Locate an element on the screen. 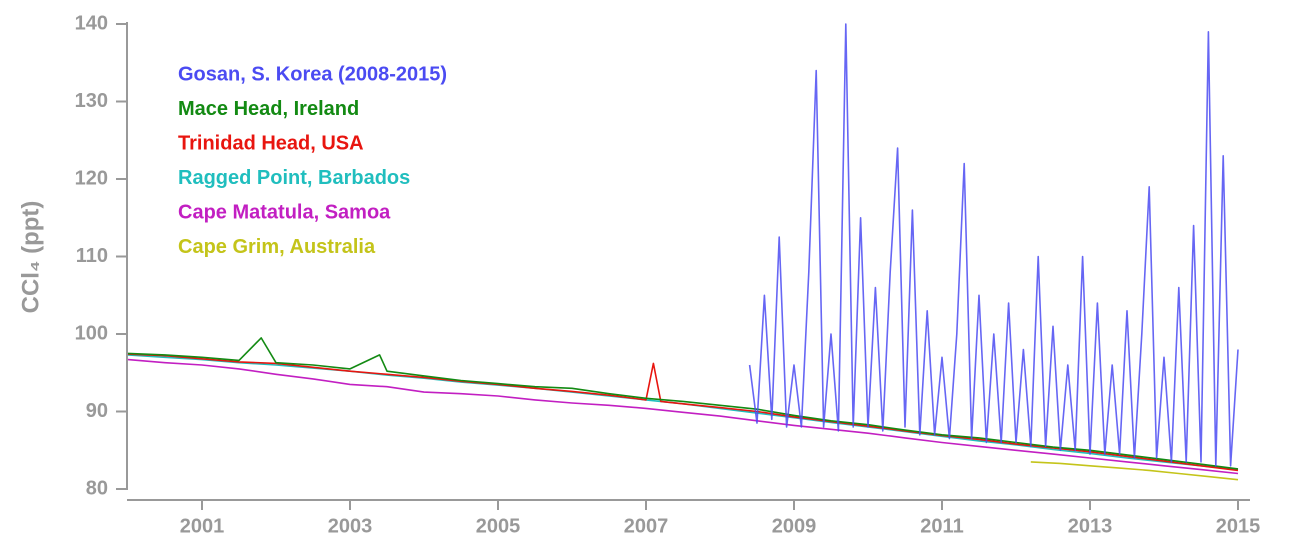  legend-entry: Ragged Point, Barbados is located at coordinates (294, 178).